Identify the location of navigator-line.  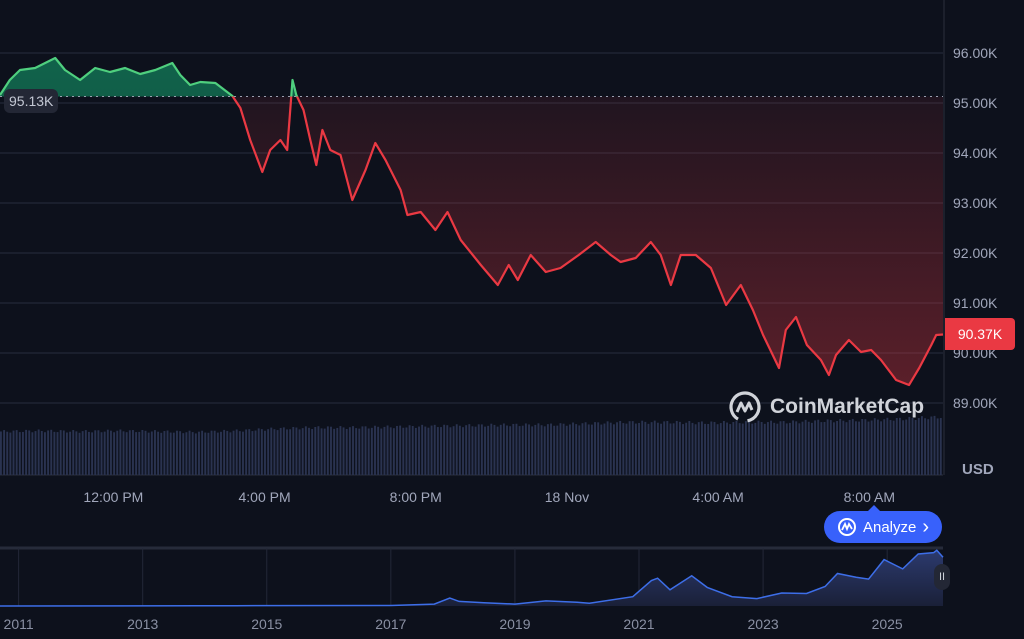
(472, 578).